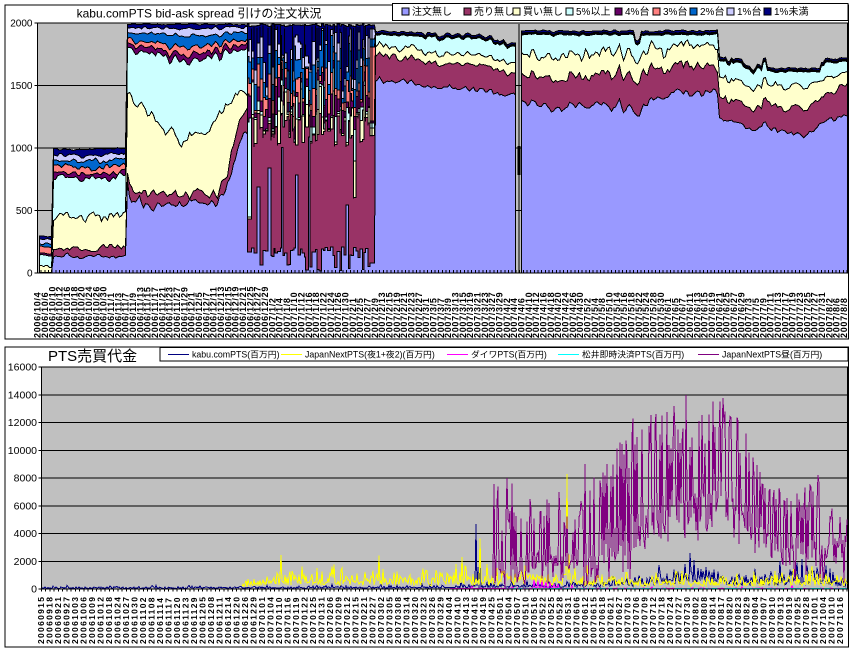  Describe the element at coordinates (339, 620) in the screenshot. I see `svg-text: 20070209` at that location.